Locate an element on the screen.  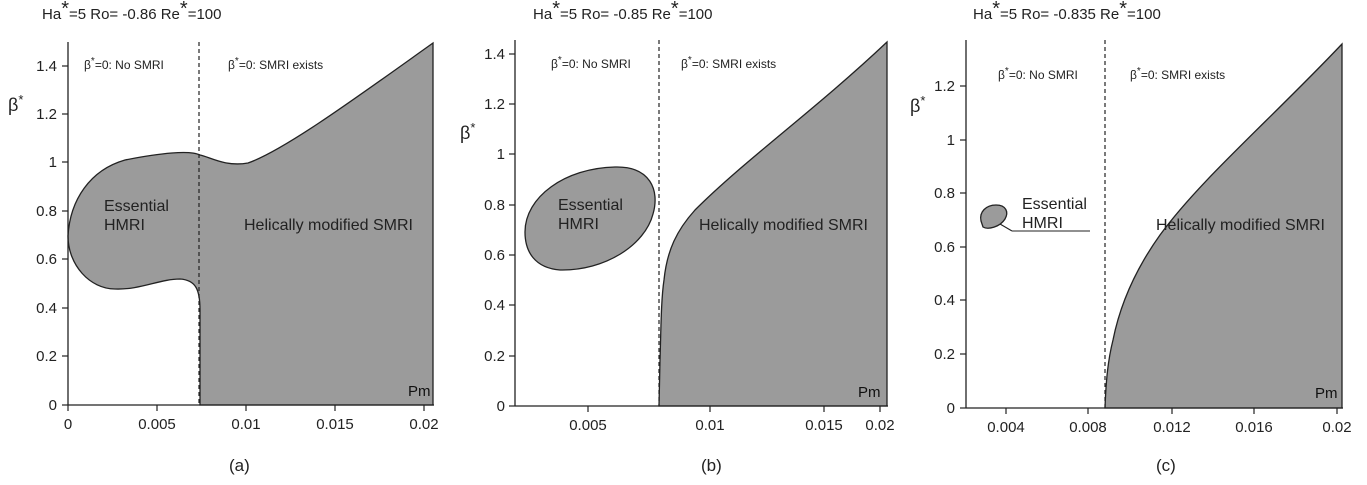
chart-c-island is located at coordinates (994, 216).